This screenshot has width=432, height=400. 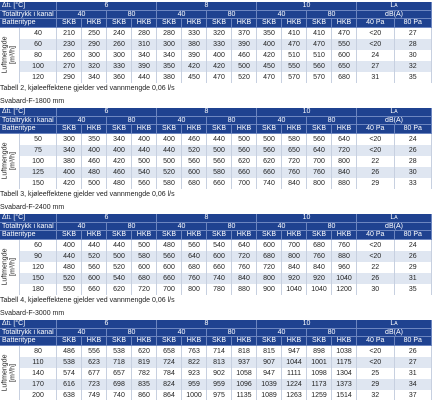 I want to click on value-cell: 1259, so click(x=319, y=394).